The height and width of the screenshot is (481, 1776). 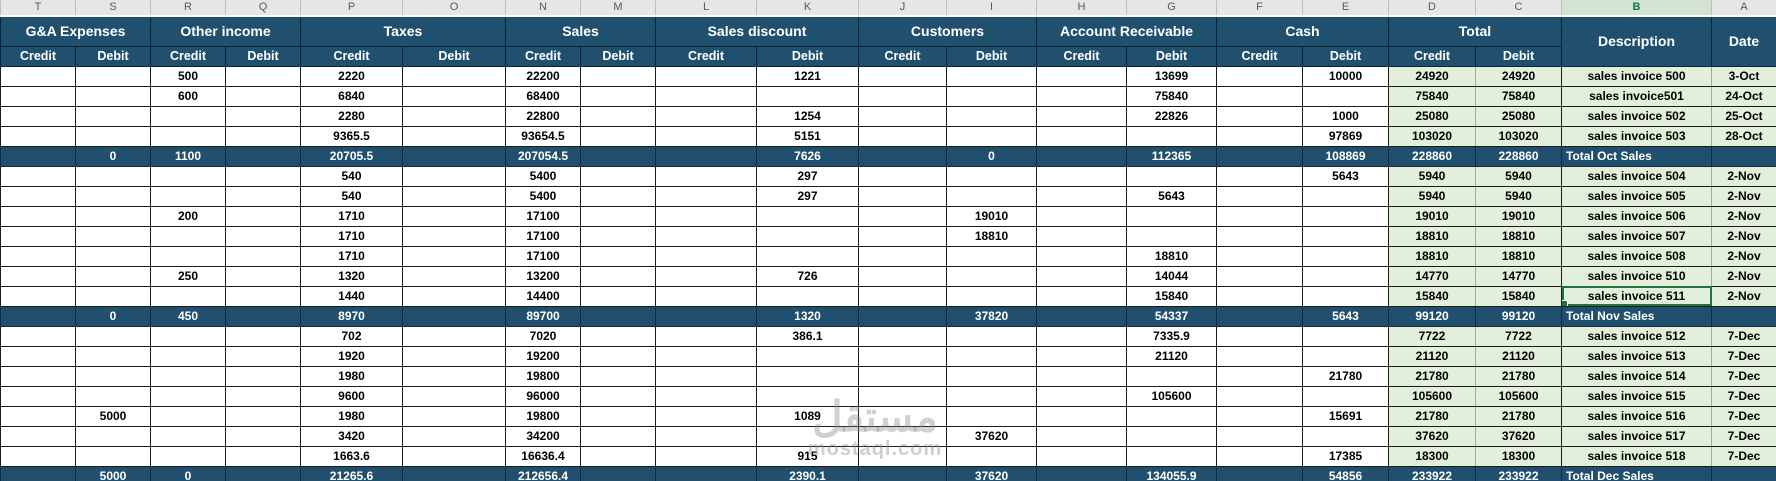 I want to click on description-cell: sales invoice 508, so click(x=1636, y=256).